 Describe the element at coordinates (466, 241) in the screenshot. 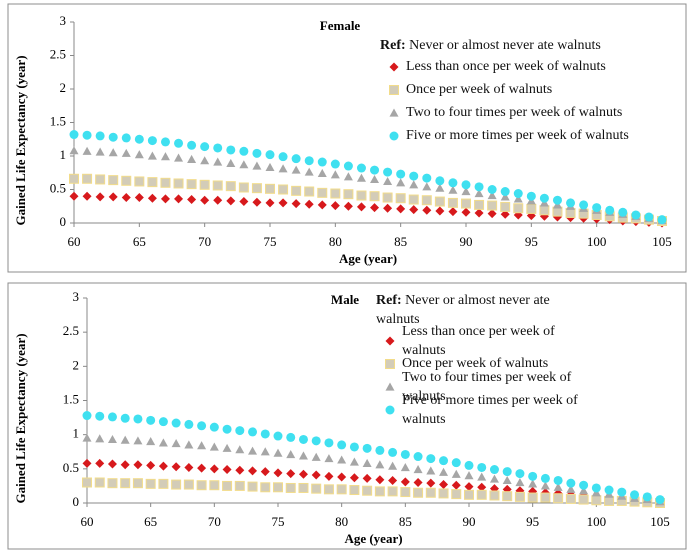

I see `x-tick-label: 90` at that location.